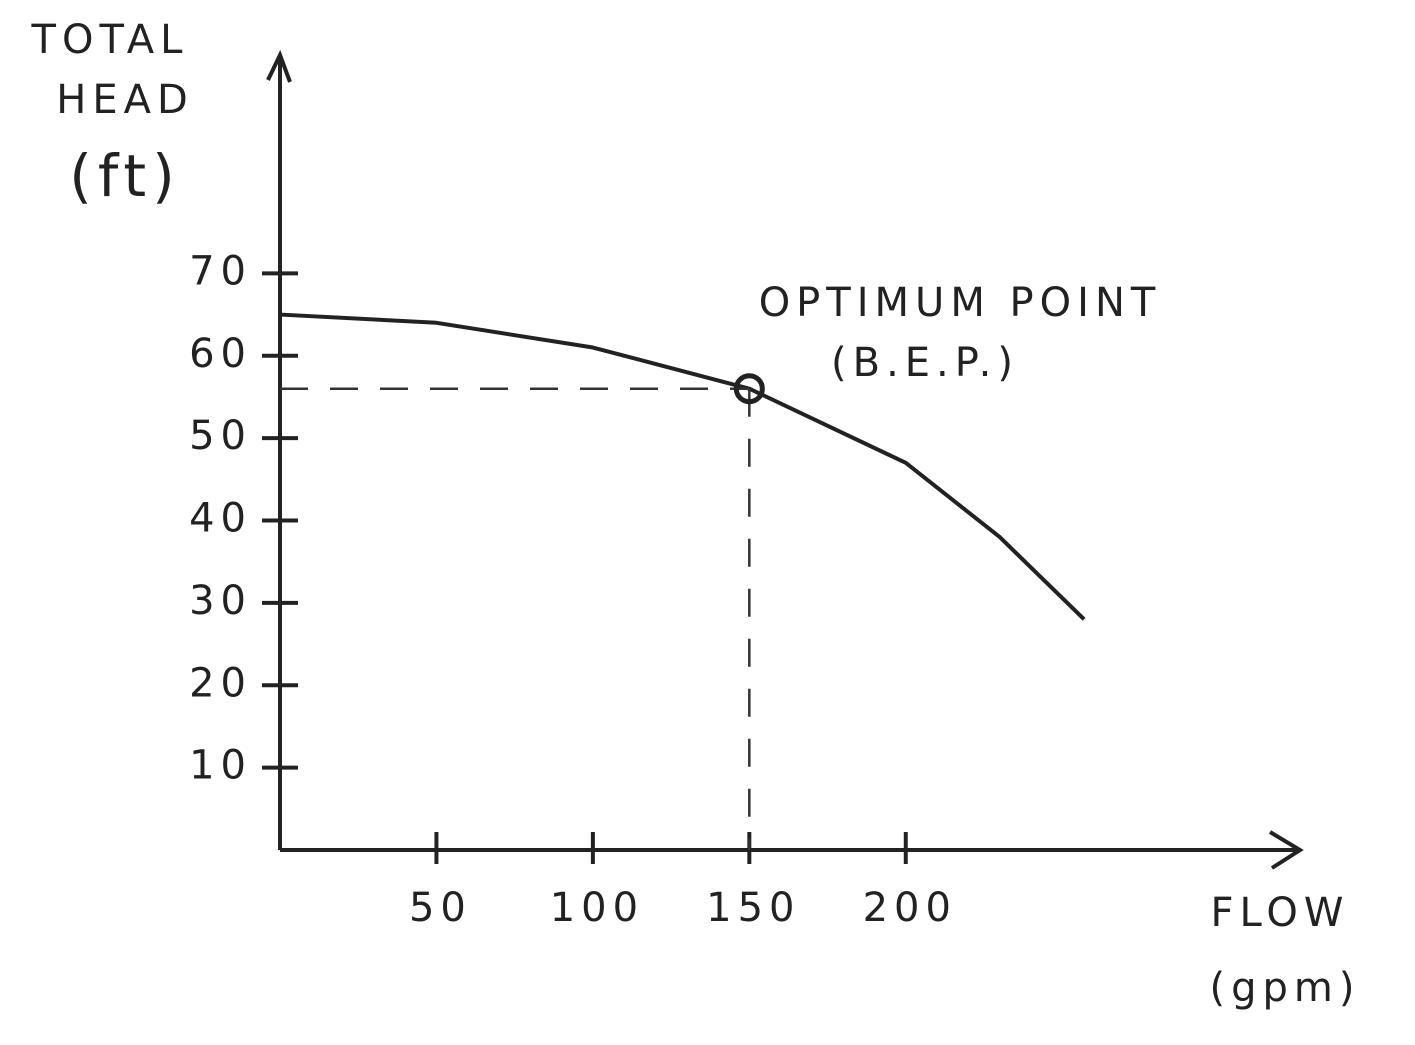 This screenshot has height=1045, width=1415. I want to click on x-tick-label: 50, so click(440, 908).